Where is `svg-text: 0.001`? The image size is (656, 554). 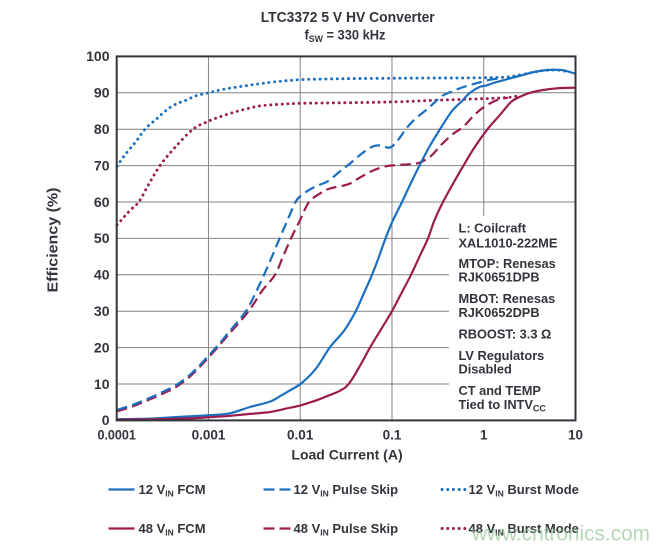
svg-text: 0.001 is located at coordinates (209, 435).